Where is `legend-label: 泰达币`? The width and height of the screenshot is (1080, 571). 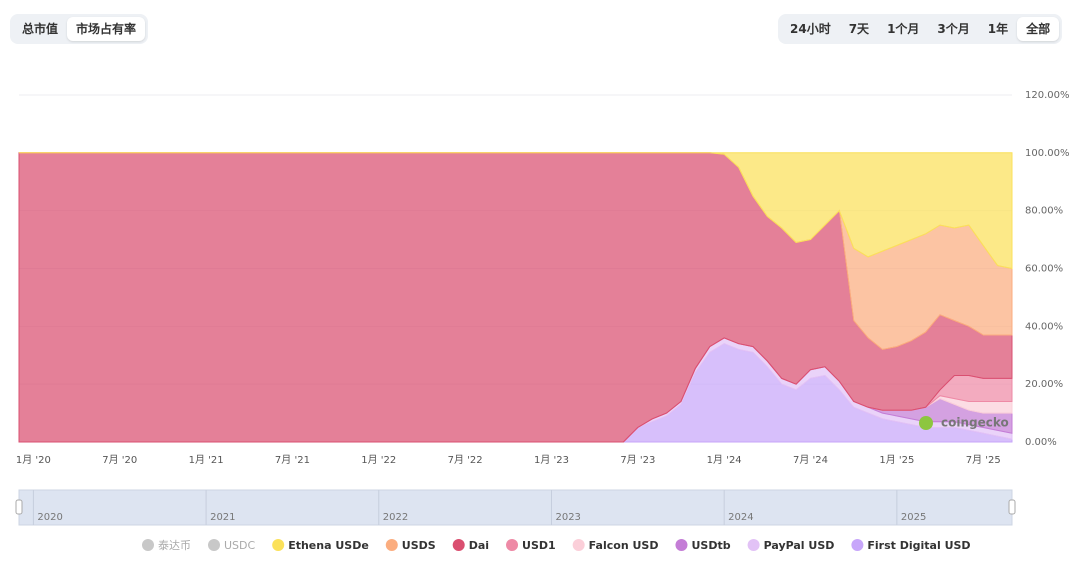 legend-label: 泰达币 is located at coordinates (174, 545).